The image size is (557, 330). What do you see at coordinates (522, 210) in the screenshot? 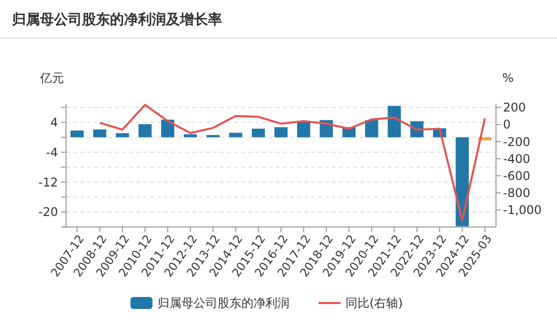
I see `y2-tick-label: -1,000` at bounding box center [522, 210].